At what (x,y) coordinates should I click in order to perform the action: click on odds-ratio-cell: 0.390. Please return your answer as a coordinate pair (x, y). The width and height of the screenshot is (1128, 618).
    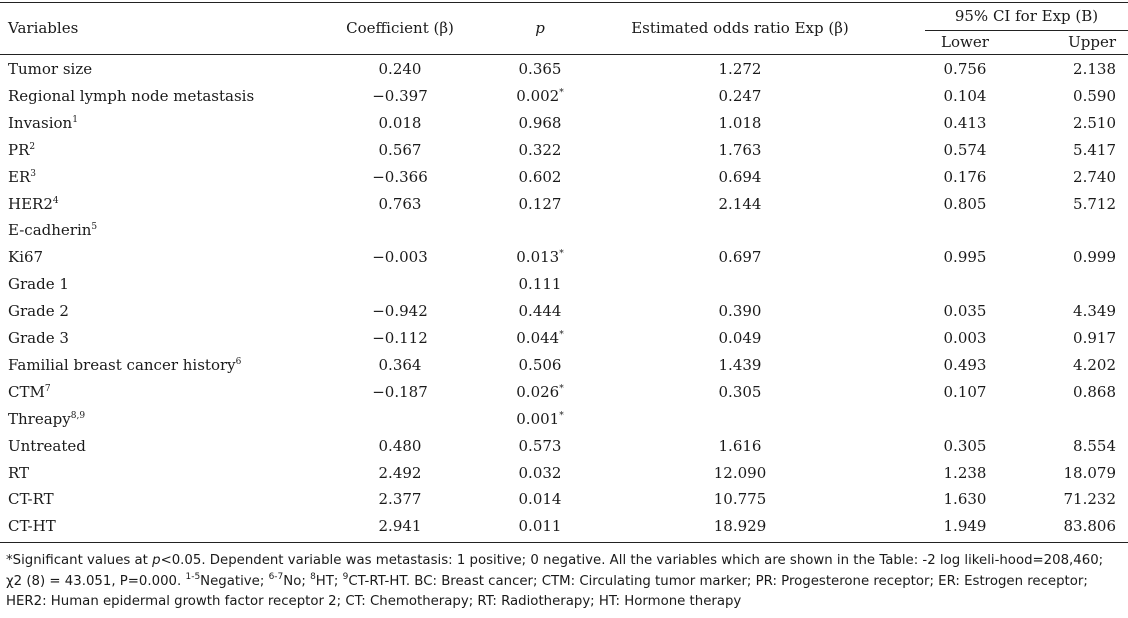
    Looking at the image, I should click on (740, 311).